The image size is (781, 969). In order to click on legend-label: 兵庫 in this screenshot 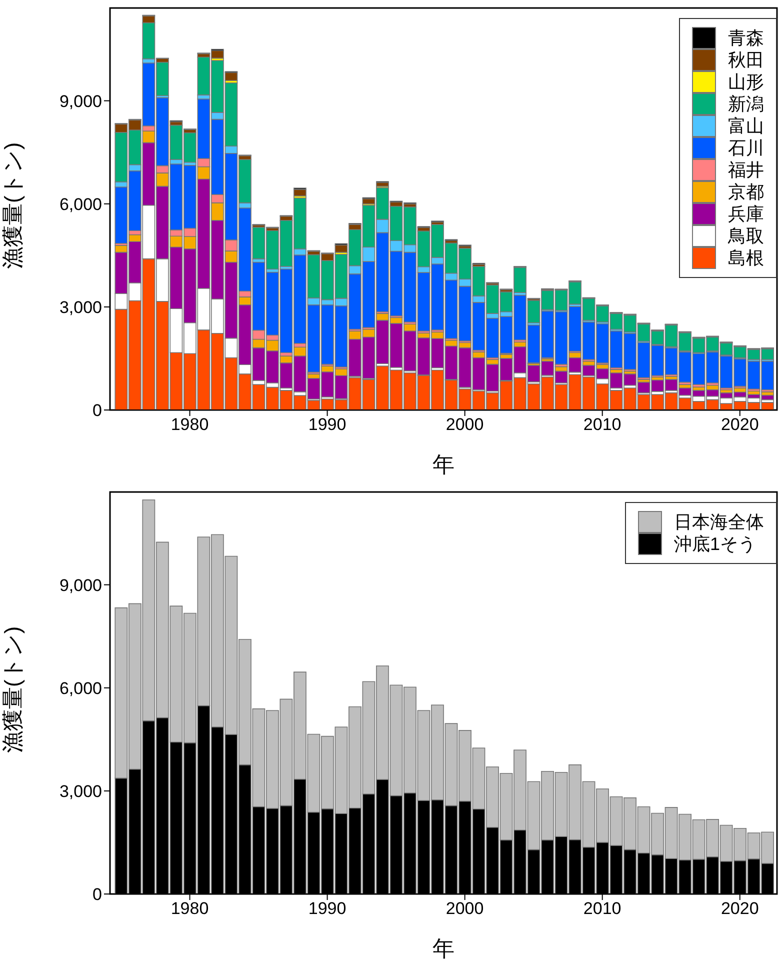, I will do `click(746, 214)`.